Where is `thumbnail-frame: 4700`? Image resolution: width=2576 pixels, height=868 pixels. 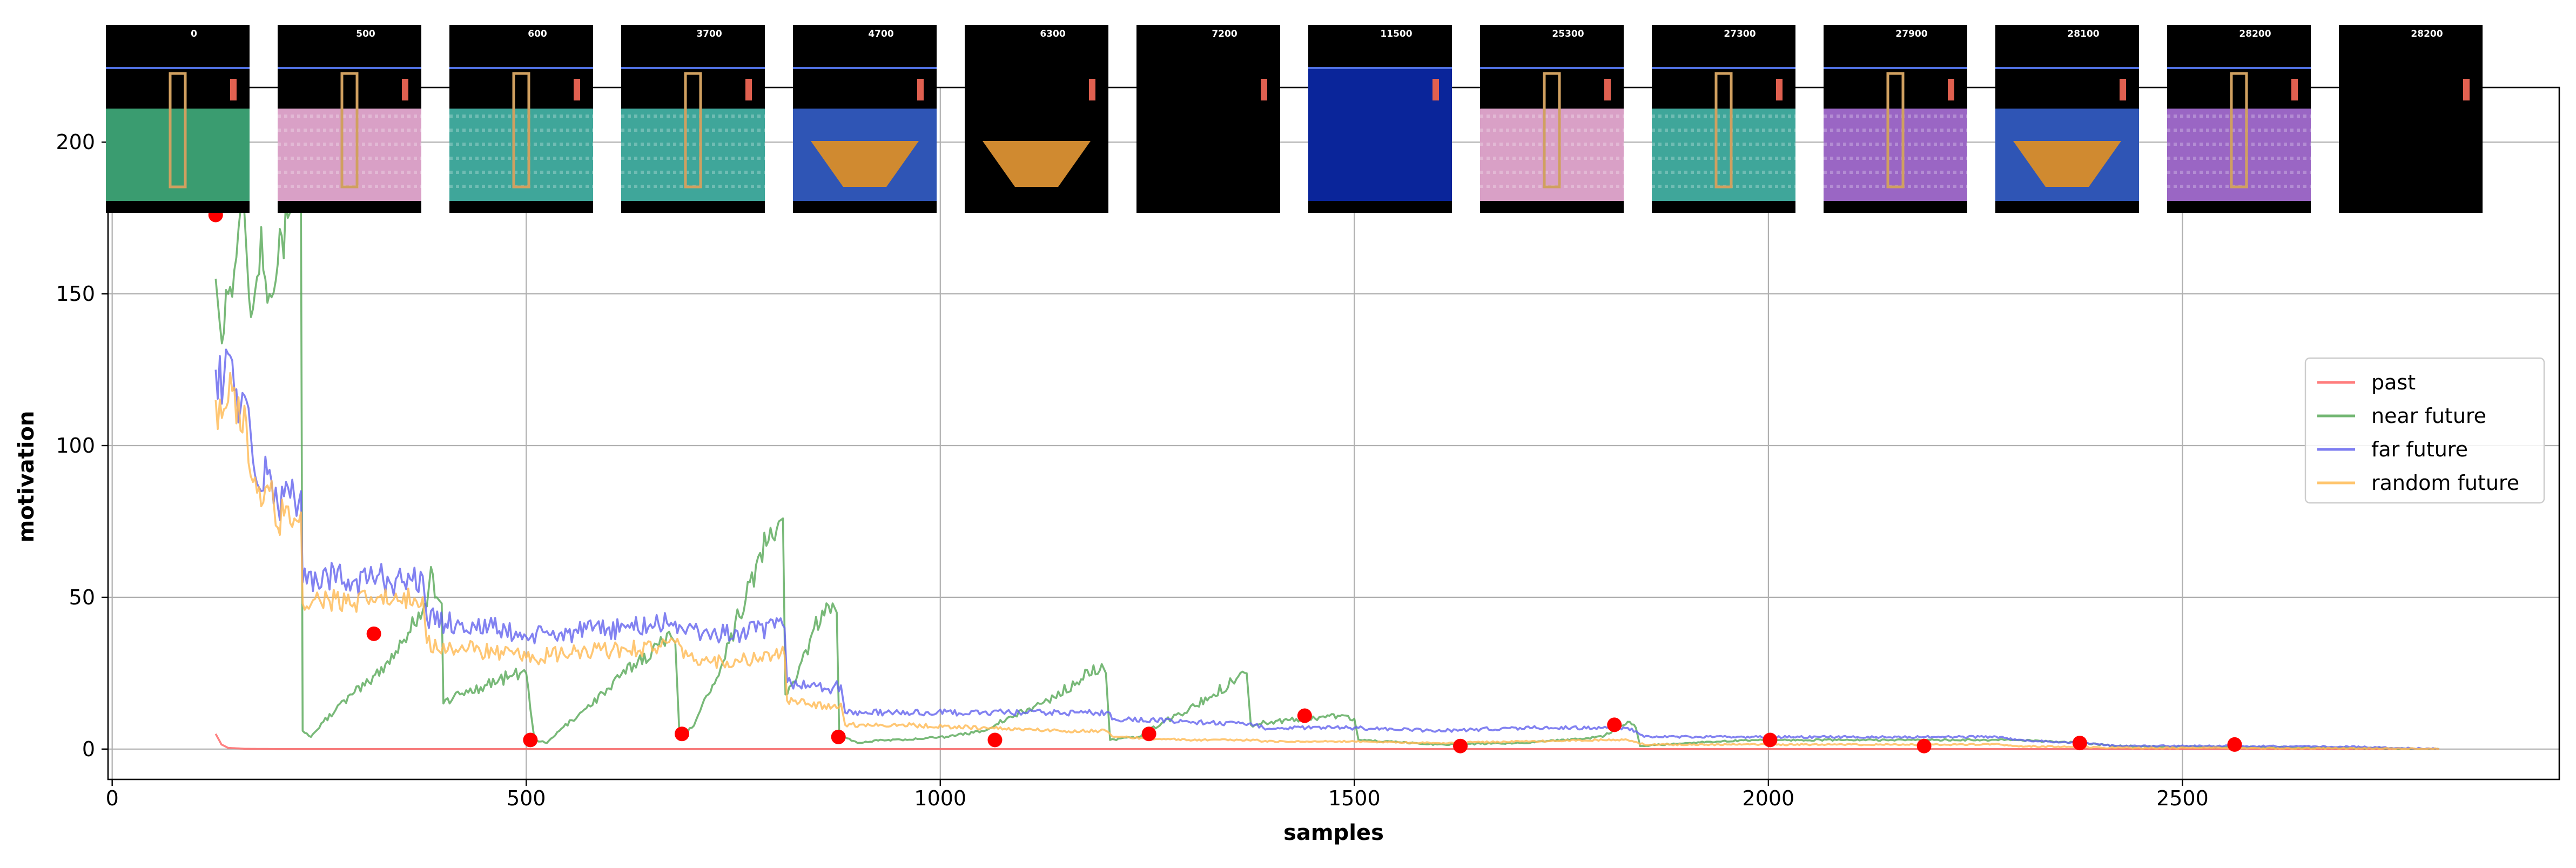 thumbnail-frame: 4700 is located at coordinates (865, 119).